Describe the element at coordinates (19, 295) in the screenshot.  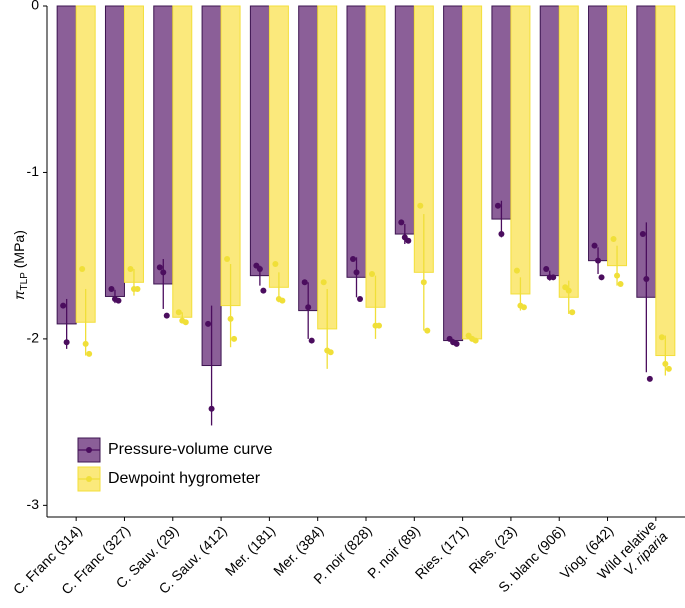
I see `y-axis-symbol: π` at that location.